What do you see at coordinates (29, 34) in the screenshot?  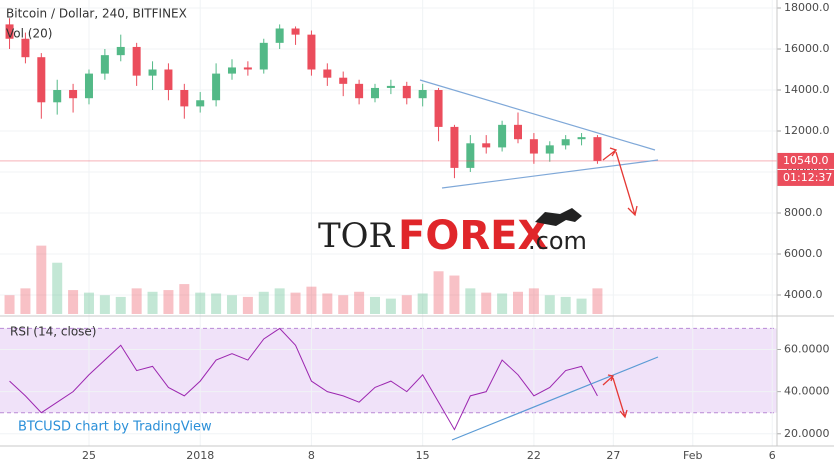 I see `volume-label: Vol (20)` at bounding box center [29, 34].